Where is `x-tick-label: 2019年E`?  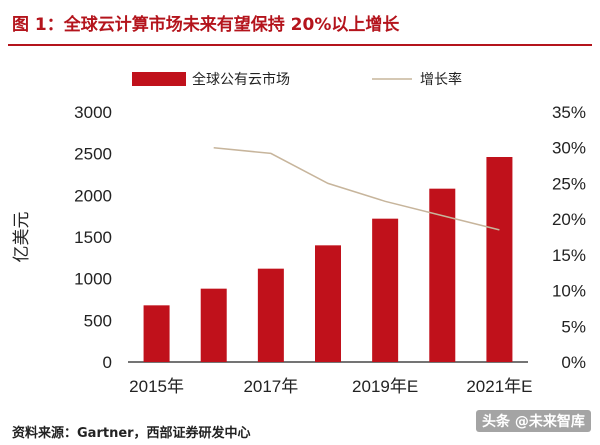 x-tick-label: 2019年E is located at coordinates (385, 386).